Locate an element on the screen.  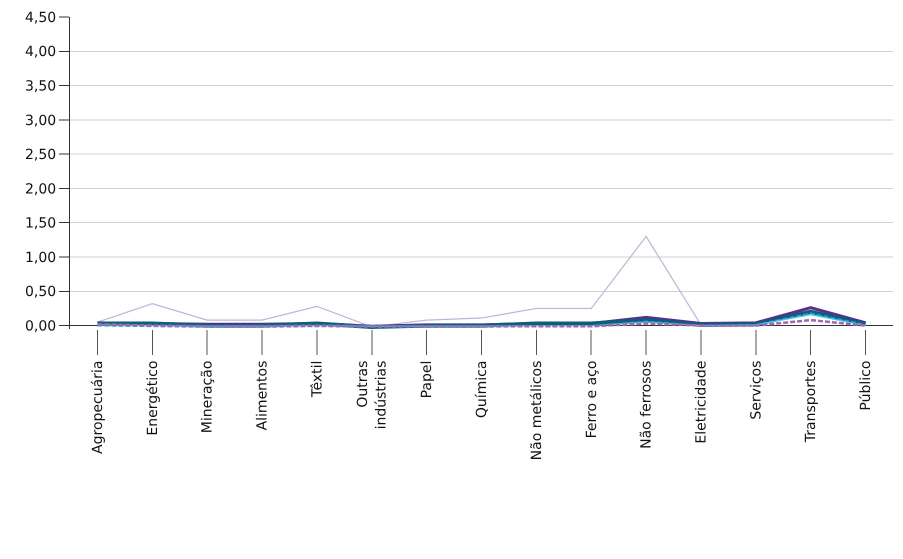
x-tick-label: Alimentos is located at coordinates (262, 395).